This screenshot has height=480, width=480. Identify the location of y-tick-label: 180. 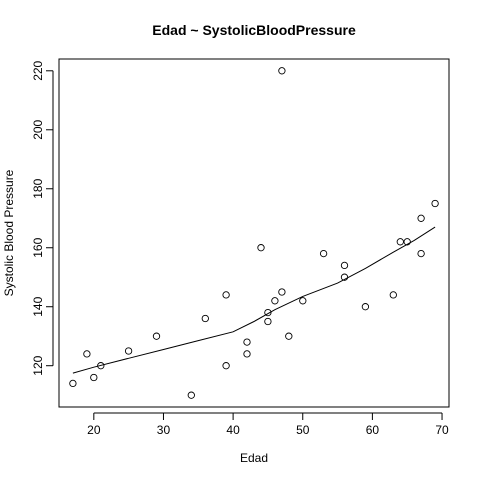
(38, 188).